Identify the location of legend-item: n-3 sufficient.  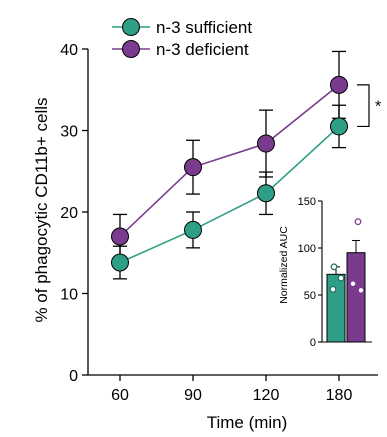
(182, 27).